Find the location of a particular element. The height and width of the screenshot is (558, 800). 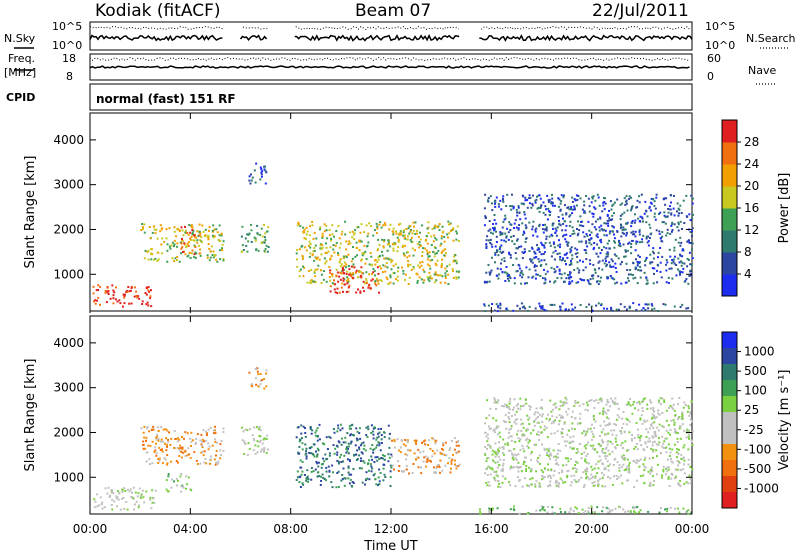

y-tick-label: 1000 is located at coordinates (68, 477).